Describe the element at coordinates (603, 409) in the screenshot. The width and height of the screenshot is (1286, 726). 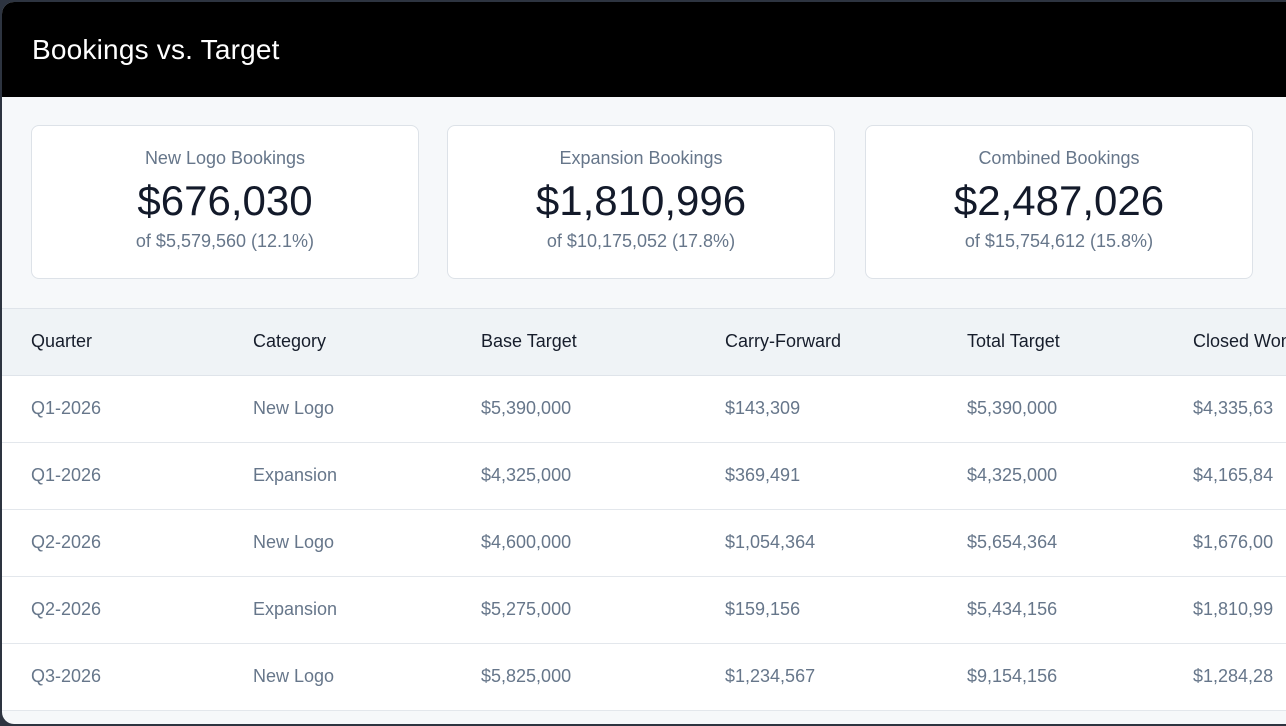
I see `cell-base-target: $5,390,000` at that location.